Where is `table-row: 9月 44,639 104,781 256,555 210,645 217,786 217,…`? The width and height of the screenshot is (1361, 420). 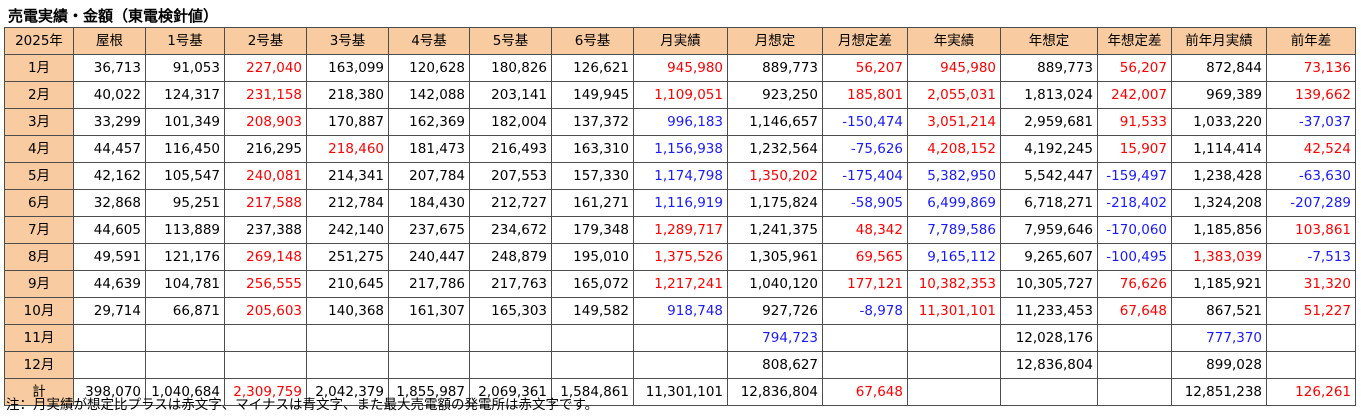
table-row: 9月 44,639 104,781 256,555 210,645 217,786 217,… is located at coordinates (680, 284).